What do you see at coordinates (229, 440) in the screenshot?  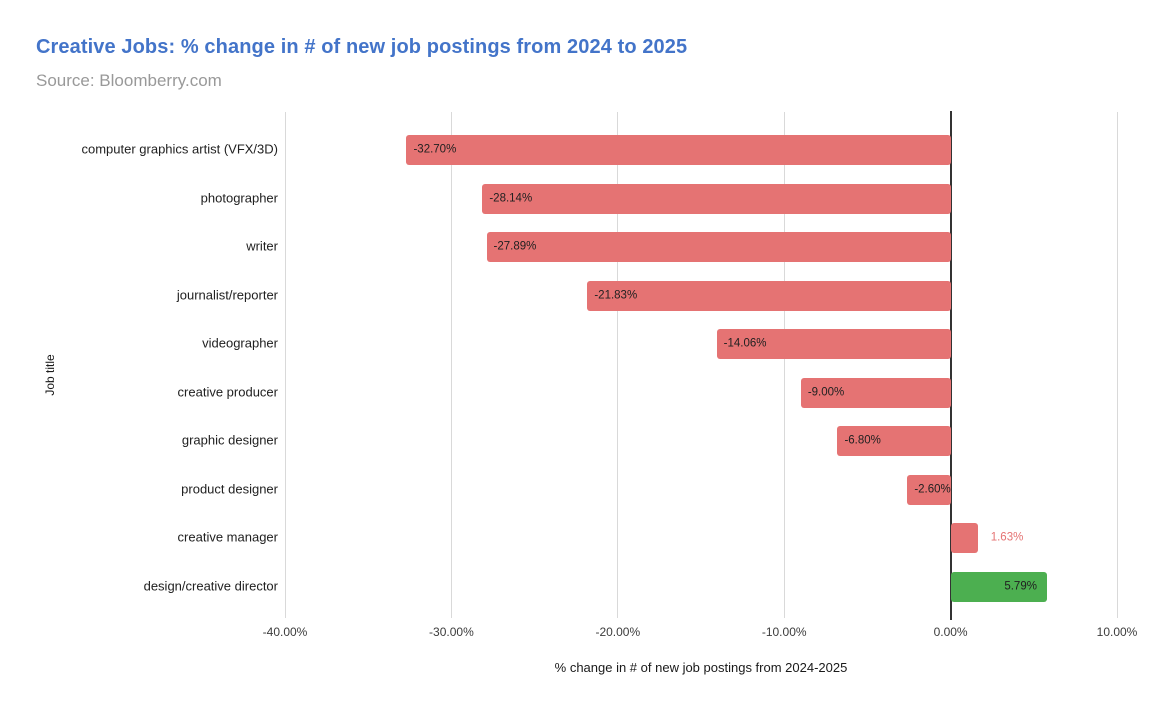 I see `category-label: graphic designer` at bounding box center [229, 440].